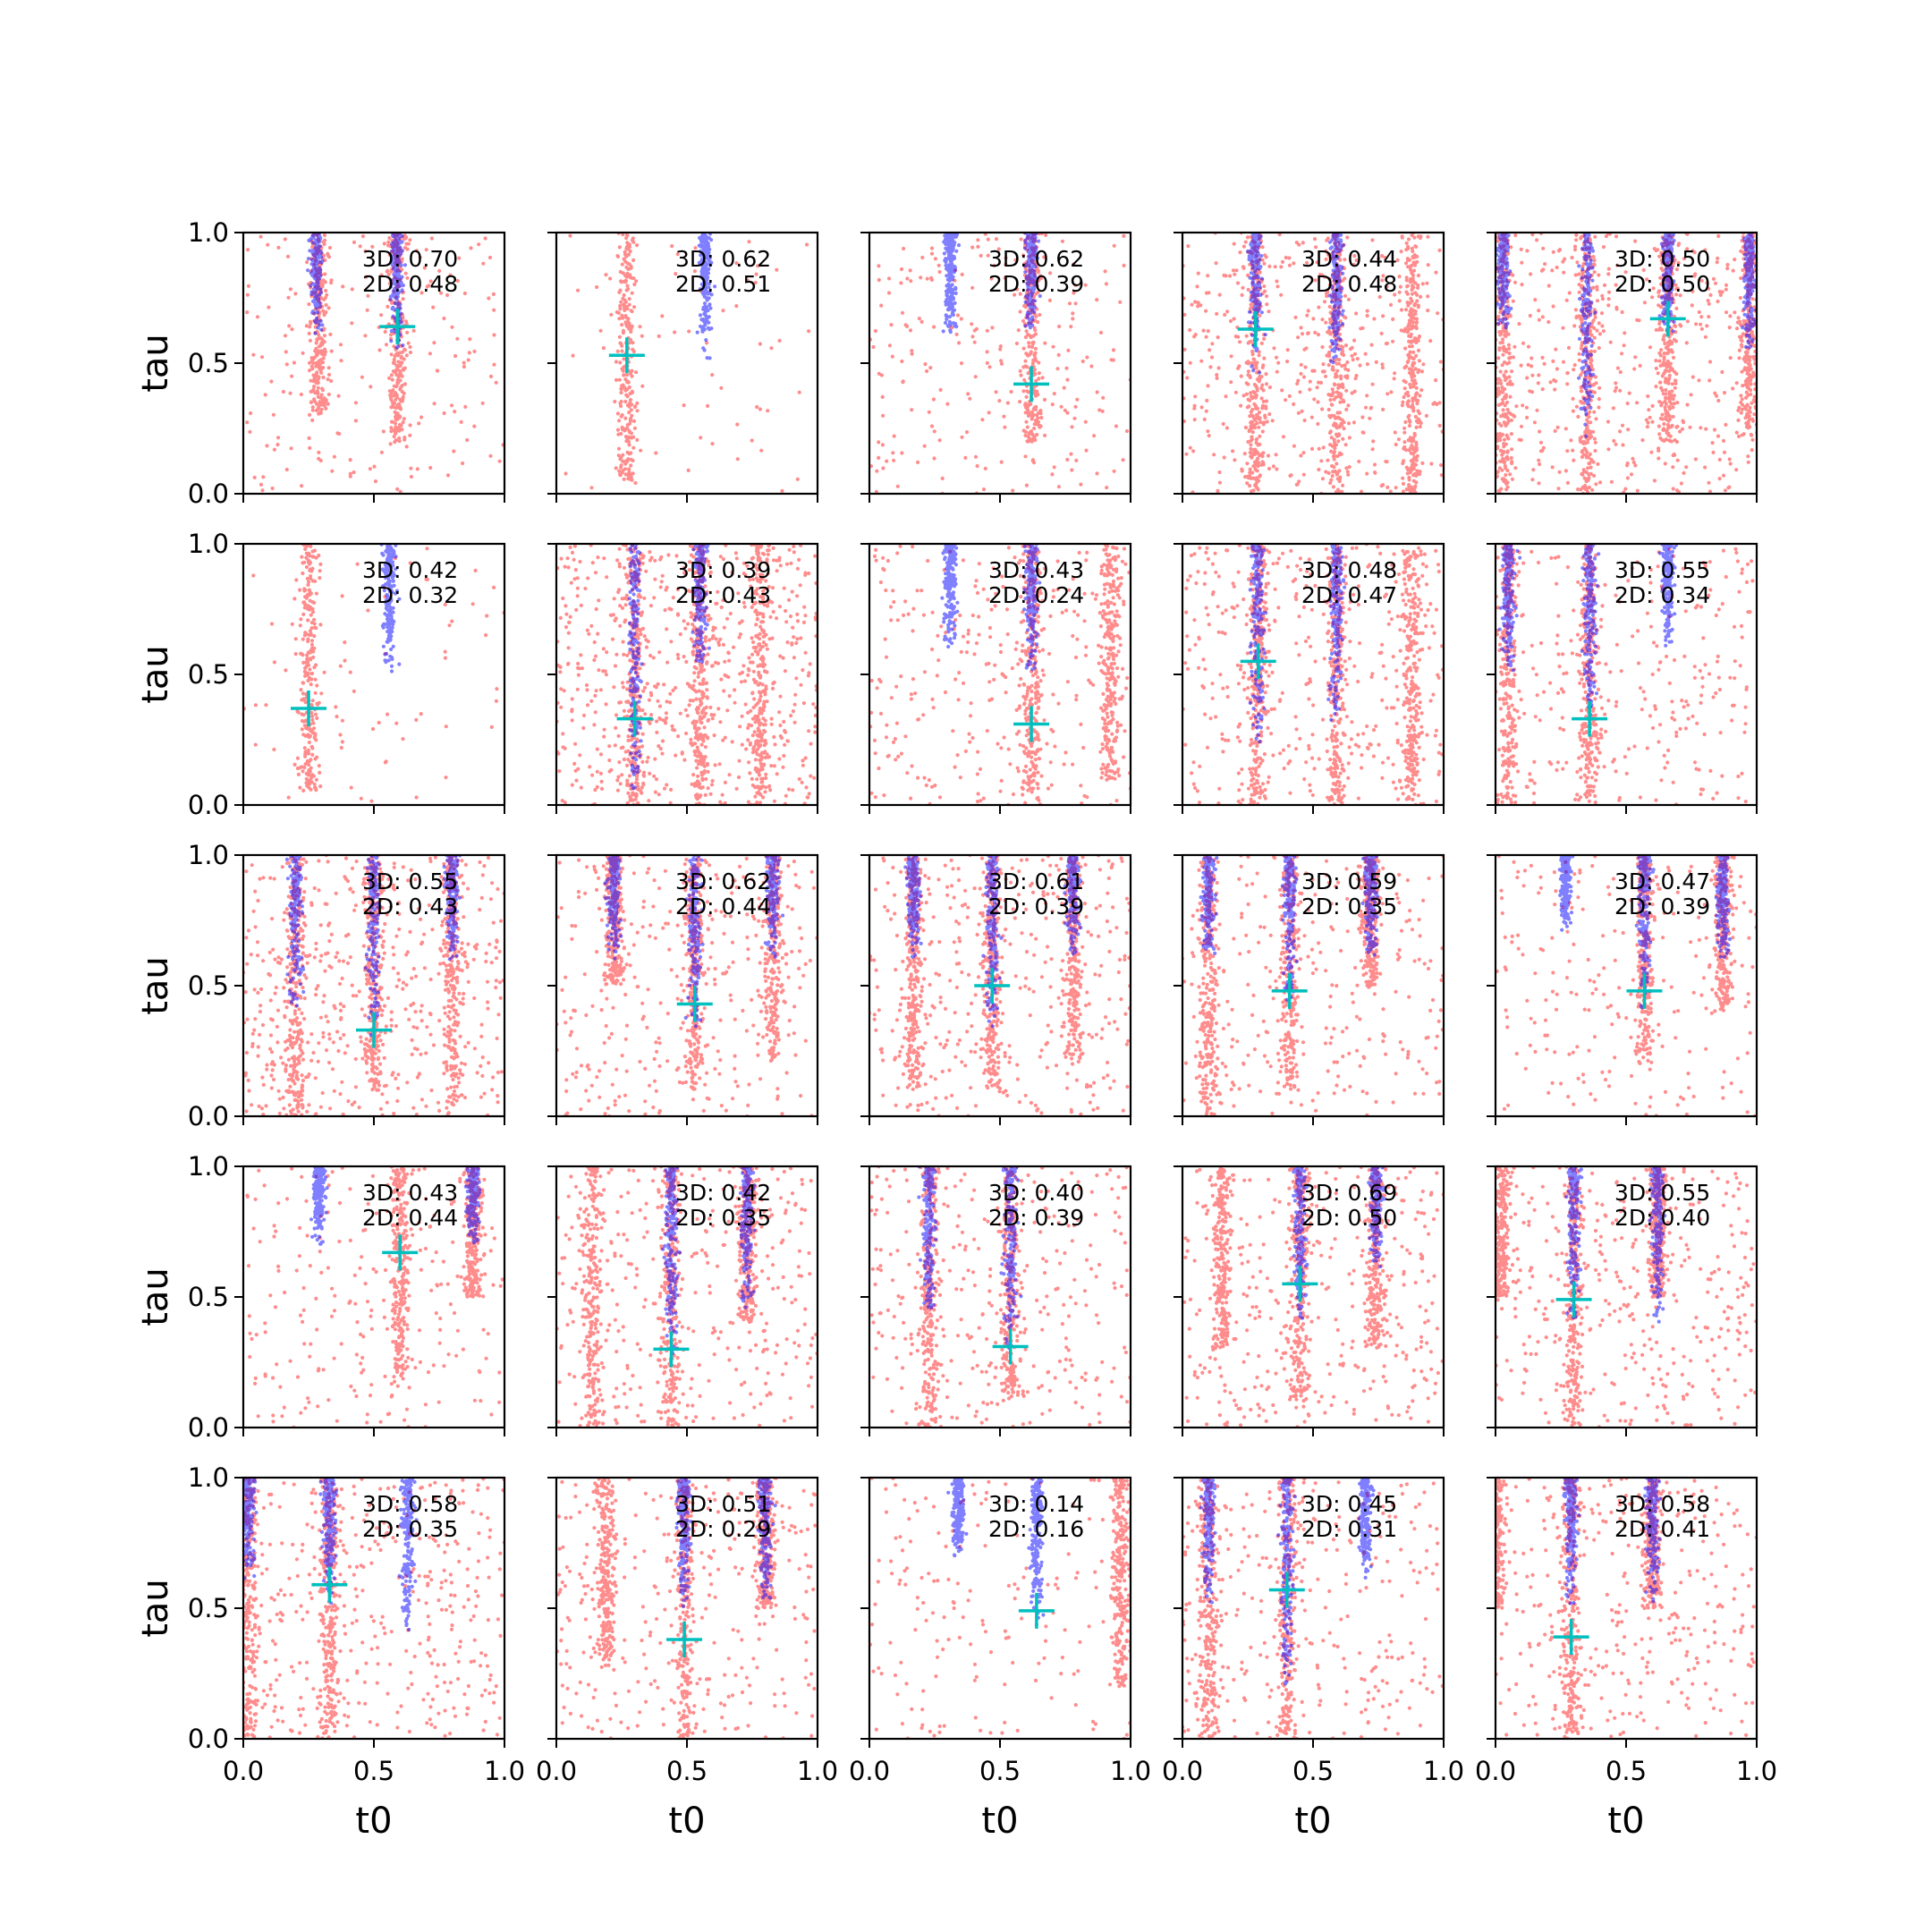 The height and width of the screenshot is (1932, 1932). Describe the element at coordinates (1662, 1504) in the screenshot. I see `metric-3d-label: 3D: 0.58` at that location.